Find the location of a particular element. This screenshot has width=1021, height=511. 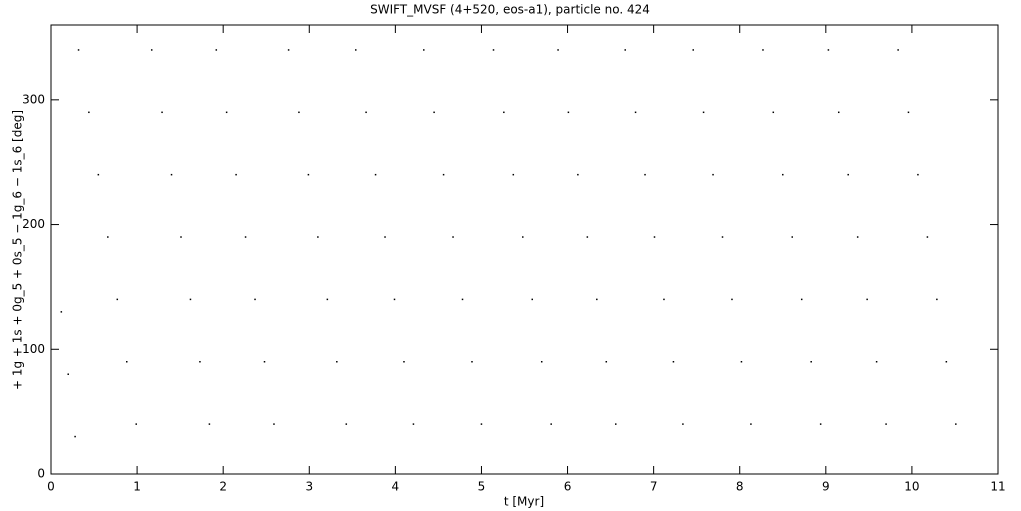

x-axis-label: t [Myr] is located at coordinates (524, 502).